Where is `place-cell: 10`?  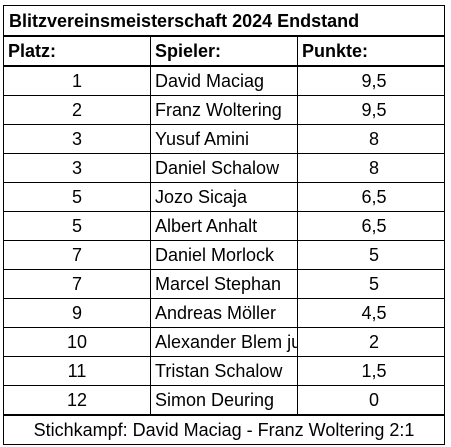 place-cell: 10 is located at coordinates (77, 342).